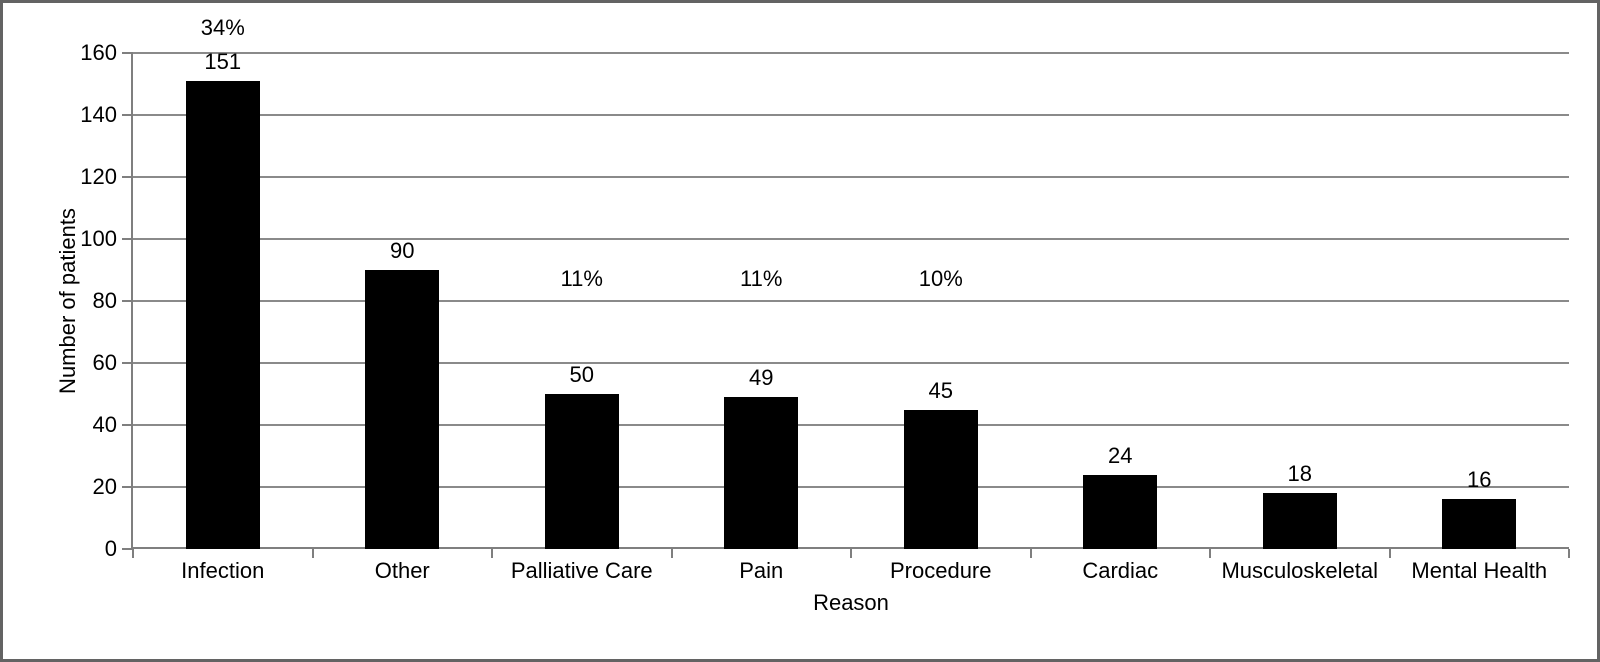 The image size is (1600, 662). I want to click on y-tick-label: 160, so click(98, 52).